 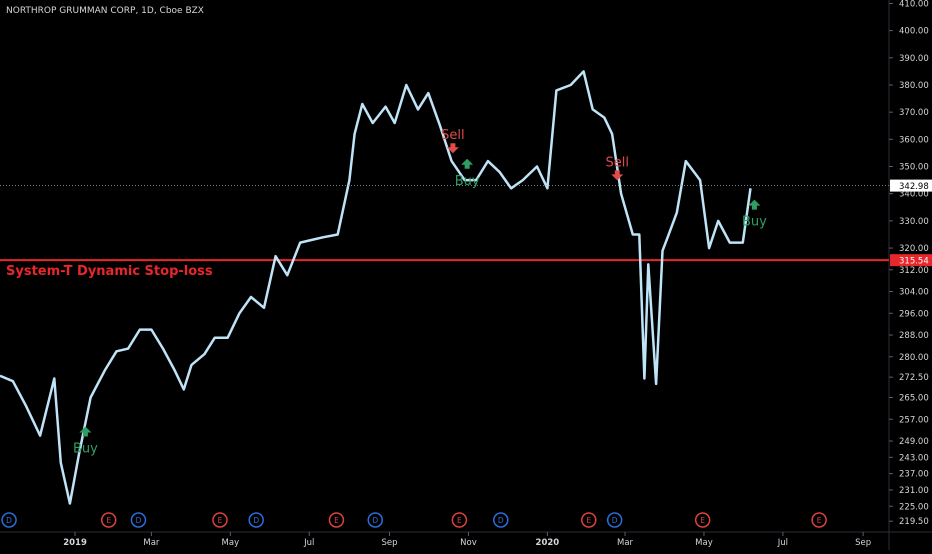 I want to click on y-tick-label: 249.00, so click(x=914, y=442).